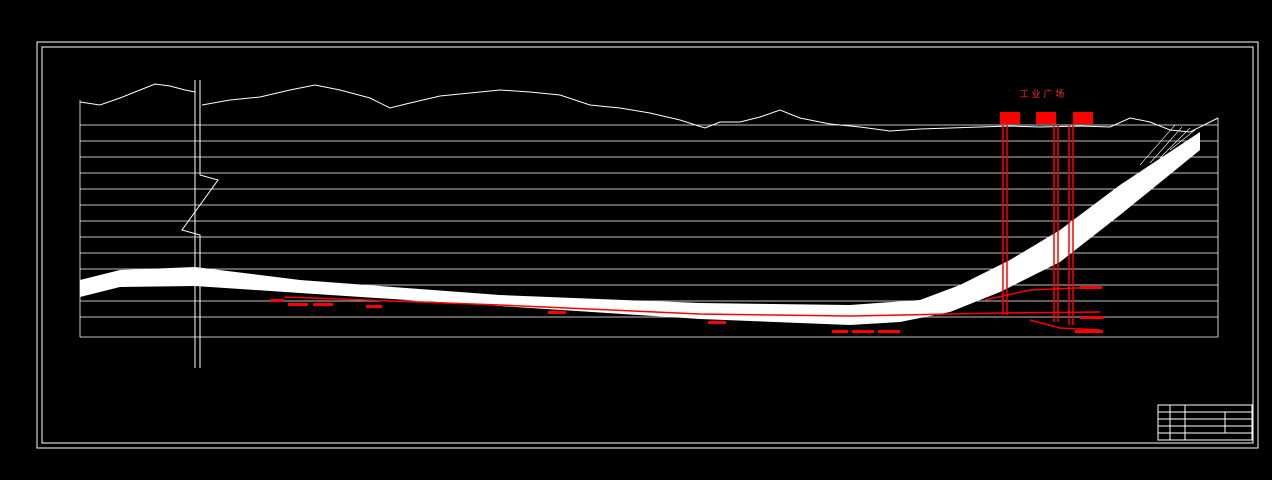 This screenshot has width=1272, height=480. What do you see at coordinates (1167, 145) in the screenshot?
I see `hatching` at bounding box center [1167, 145].